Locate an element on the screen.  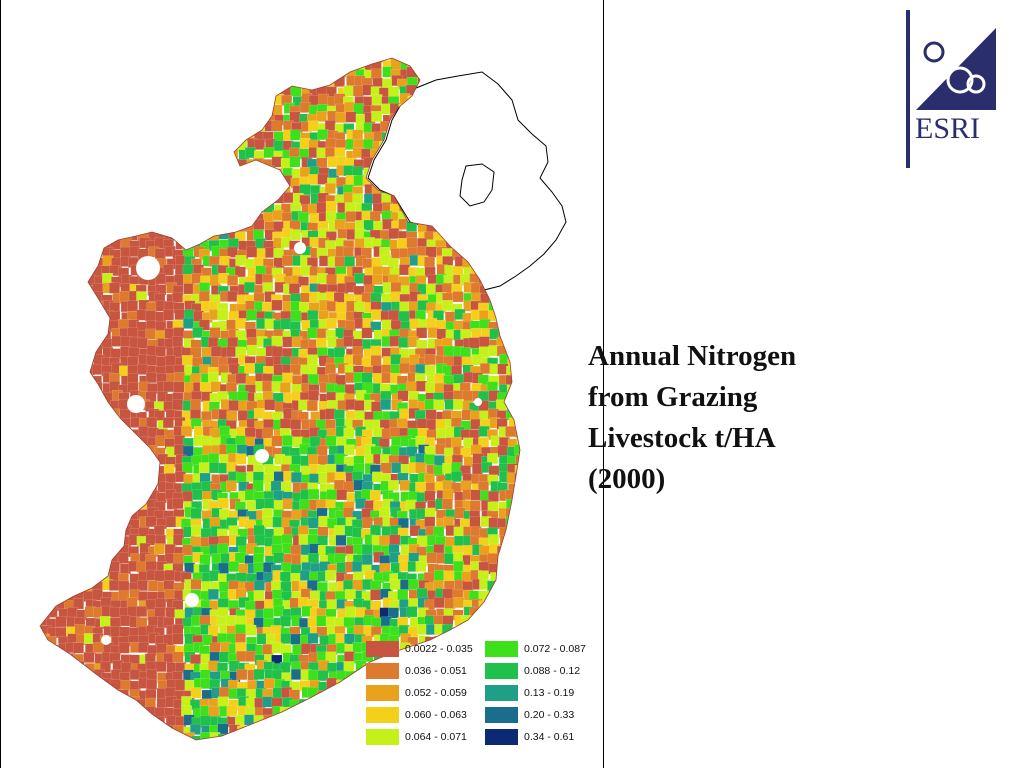
legend-label: 0.20 - 0.33 is located at coordinates (549, 715).